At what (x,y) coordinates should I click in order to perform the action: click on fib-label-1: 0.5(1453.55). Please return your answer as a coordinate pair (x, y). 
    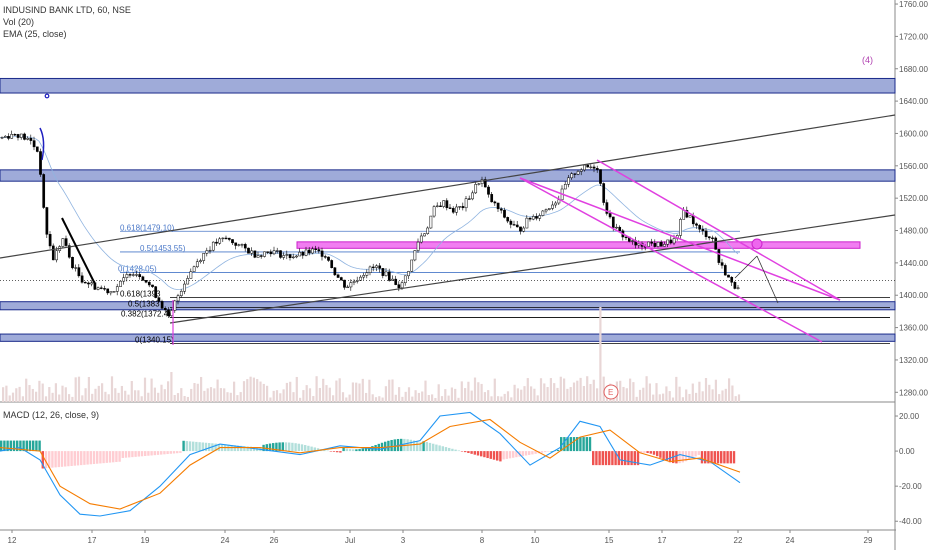
    Looking at the image, I should click on (163, 248).